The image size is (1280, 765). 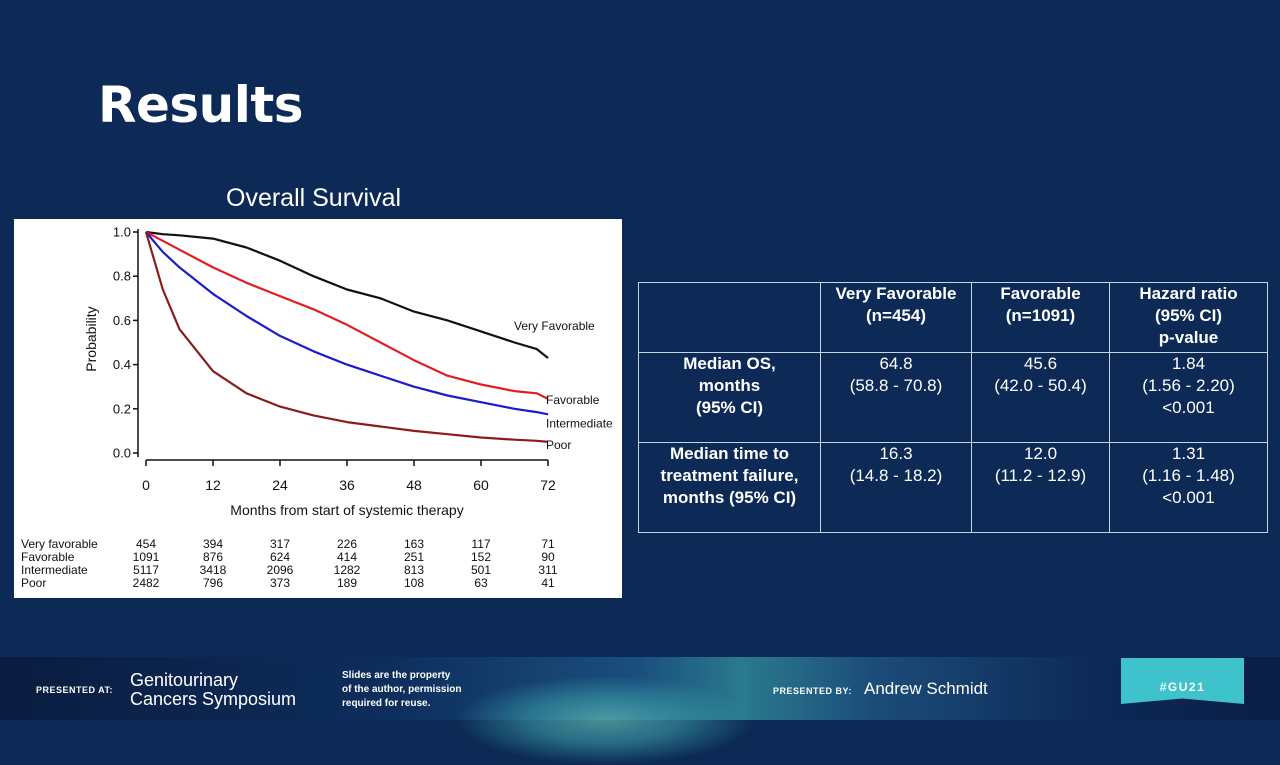 What do you see at coordinates (346, 510) in the screenshot?
I see `x-axis-label: Months from start of systemic therapy` at bounding box center [346, 510].